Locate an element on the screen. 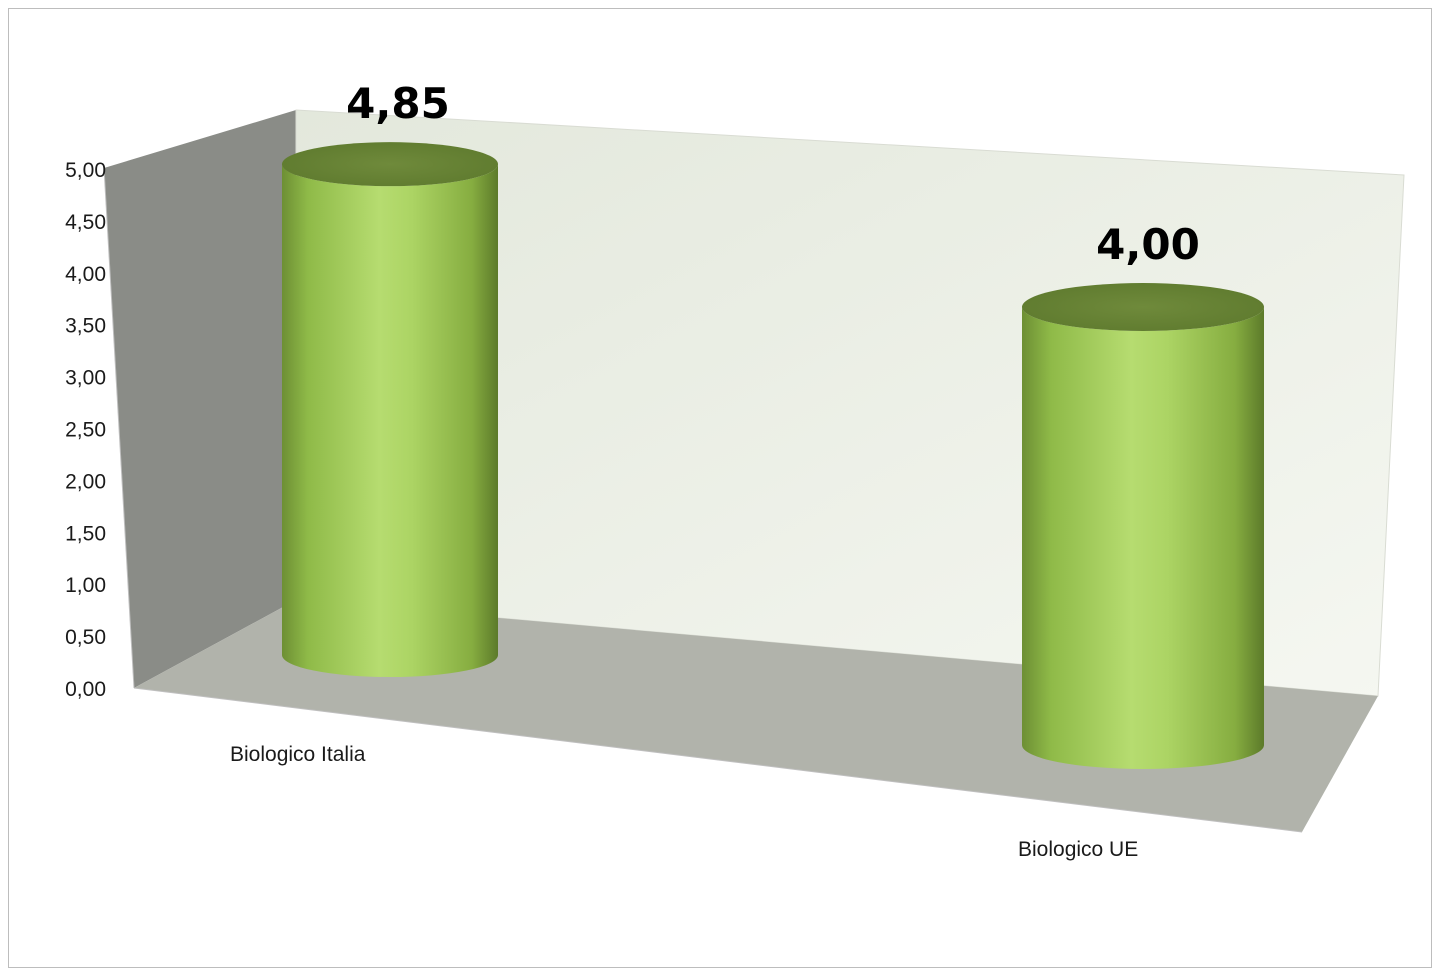 Image resolution: width=1441 pixels, height=973 pixels. category-labels: Biologico Italia Biologico UE is located at coordinates (684, 802).